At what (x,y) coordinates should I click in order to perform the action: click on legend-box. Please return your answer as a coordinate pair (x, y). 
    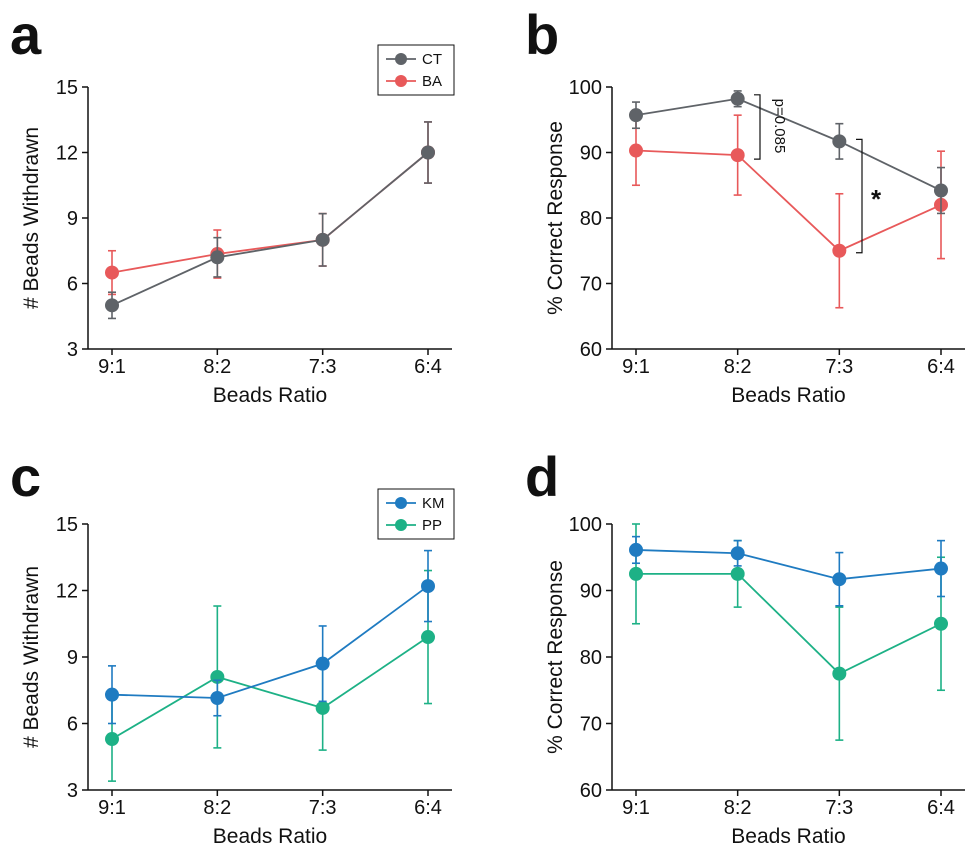
    Looking at the image, I should click on (416, 70).